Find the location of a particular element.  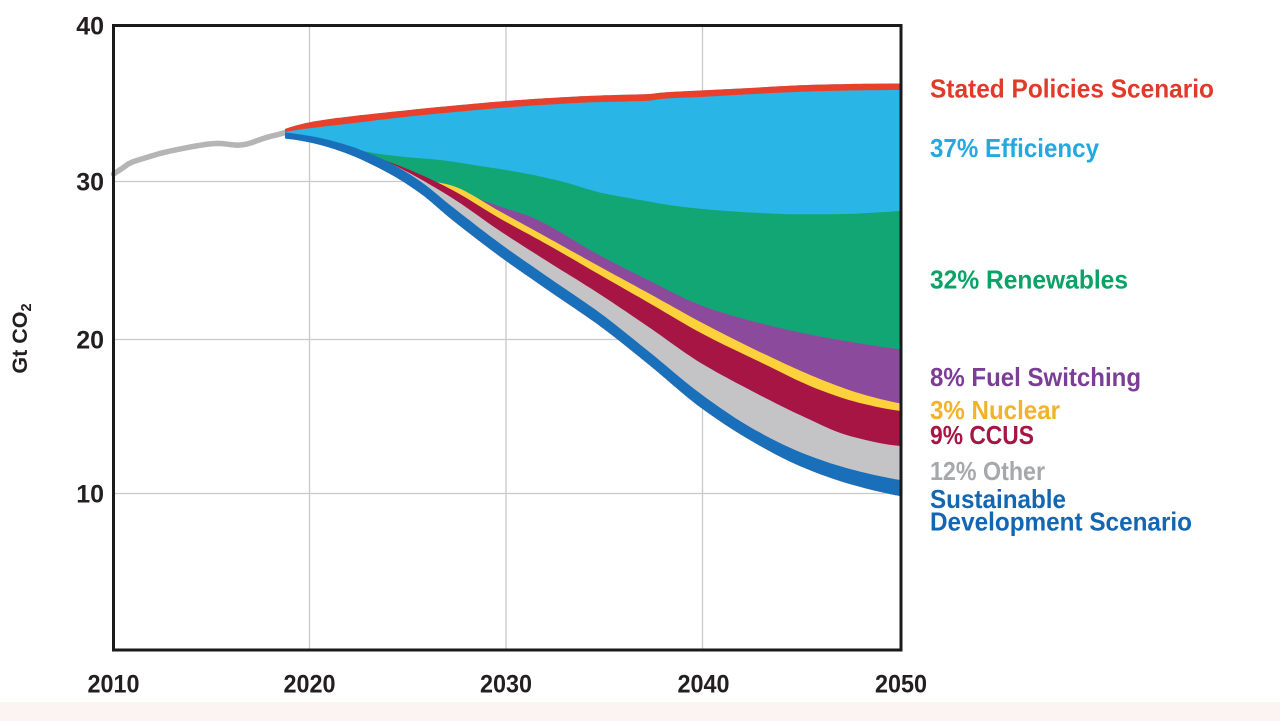

svg-text: 30 is located at coordinates (90, 183).